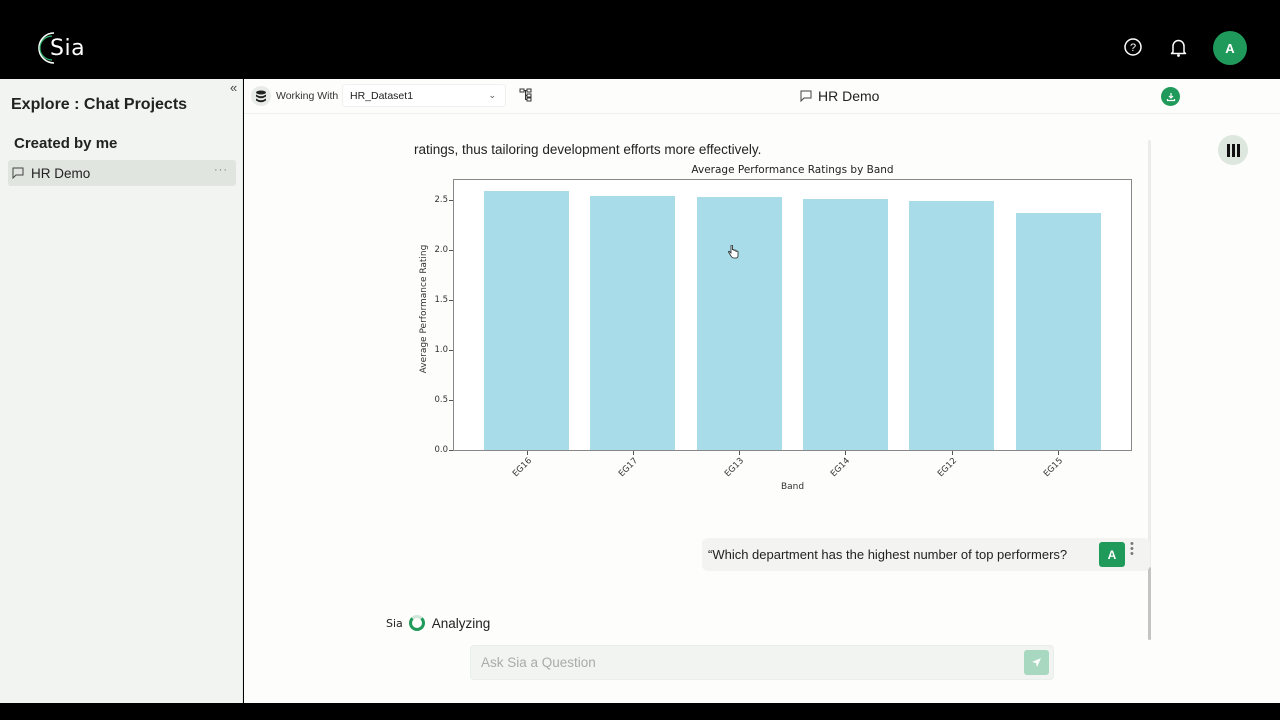  I want to click on download-icon, so click(1170, 96).